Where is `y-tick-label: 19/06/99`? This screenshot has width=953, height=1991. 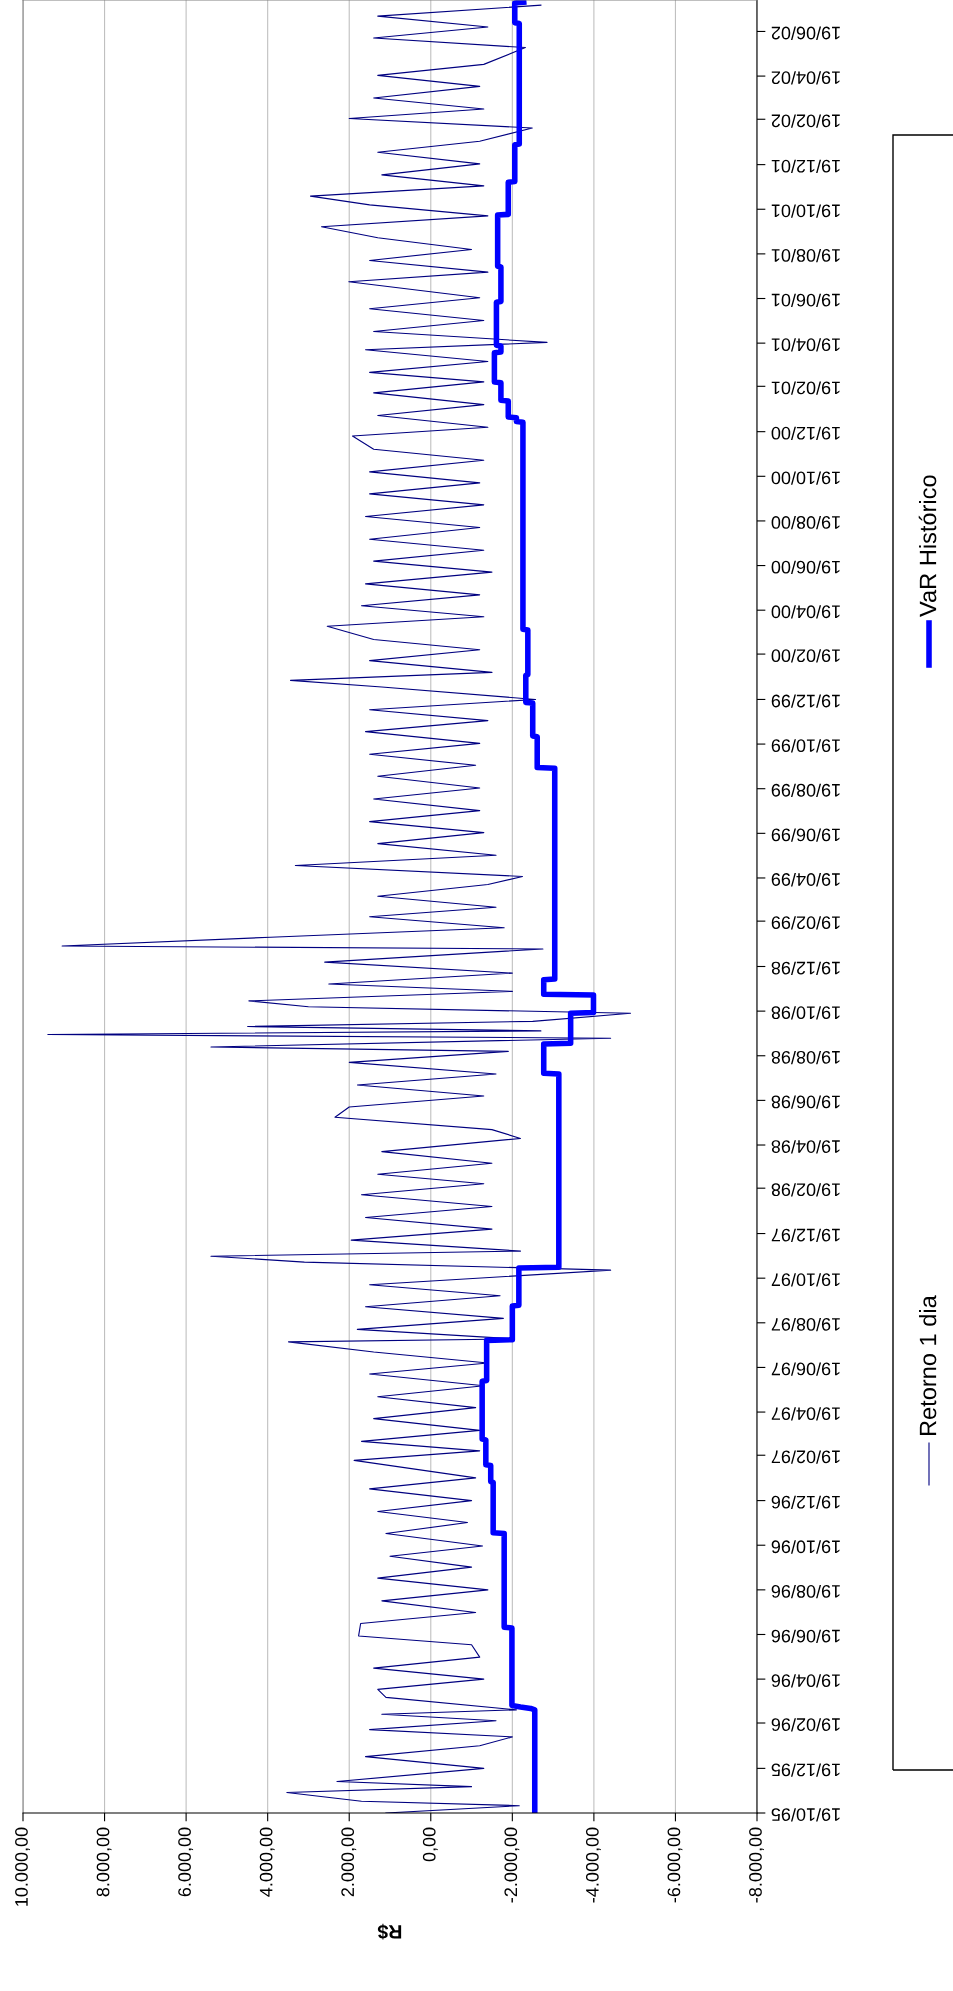
y-tick-label: 19/06/99 is located at coordinates (805, 835).